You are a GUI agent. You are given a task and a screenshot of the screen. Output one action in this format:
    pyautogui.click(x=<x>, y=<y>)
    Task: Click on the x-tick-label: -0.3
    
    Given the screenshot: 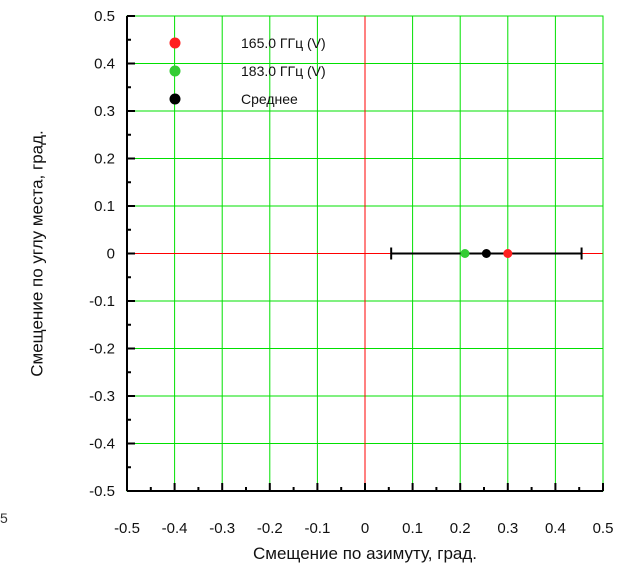 What is the action you would take?
    pyautogui.click(x=222, y=528)
    